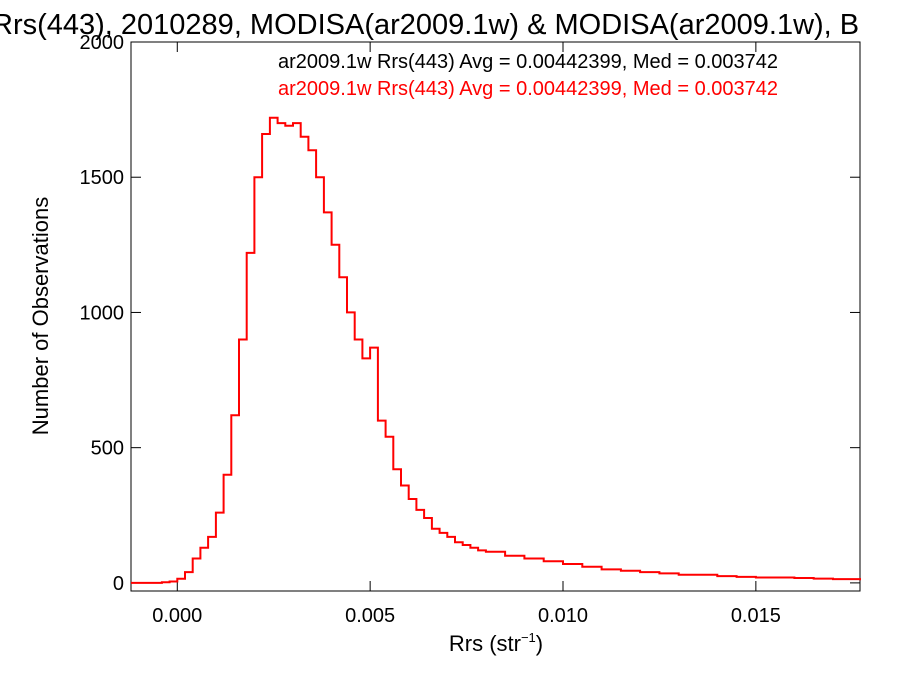  I want to click on x-tick-label: 0.015, so click(756, 616).